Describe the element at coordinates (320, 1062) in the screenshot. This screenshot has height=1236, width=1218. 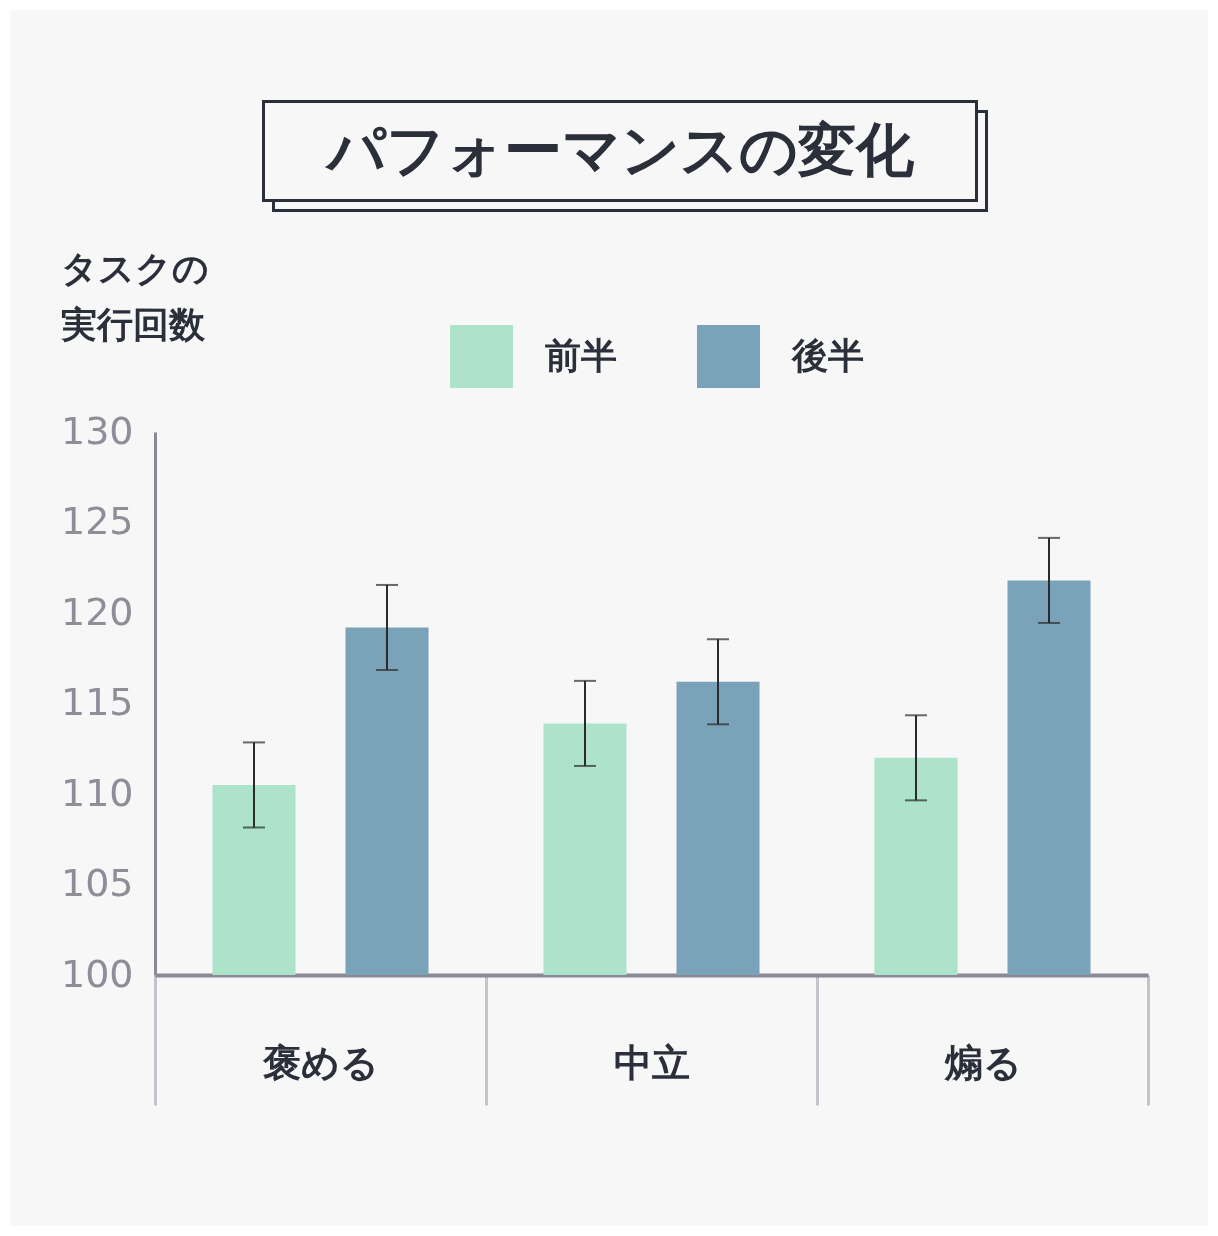
I see `x-tick-label: 褒める` at that location.